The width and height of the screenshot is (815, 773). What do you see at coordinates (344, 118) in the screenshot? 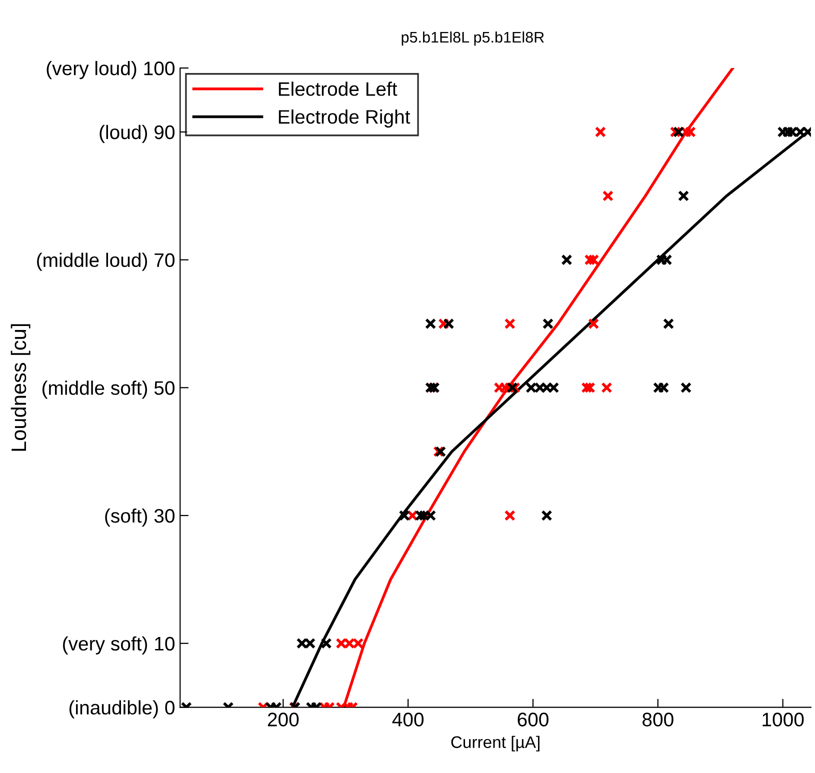
I see `legend-label: Electrode Right` at bounding box center [344, 118].